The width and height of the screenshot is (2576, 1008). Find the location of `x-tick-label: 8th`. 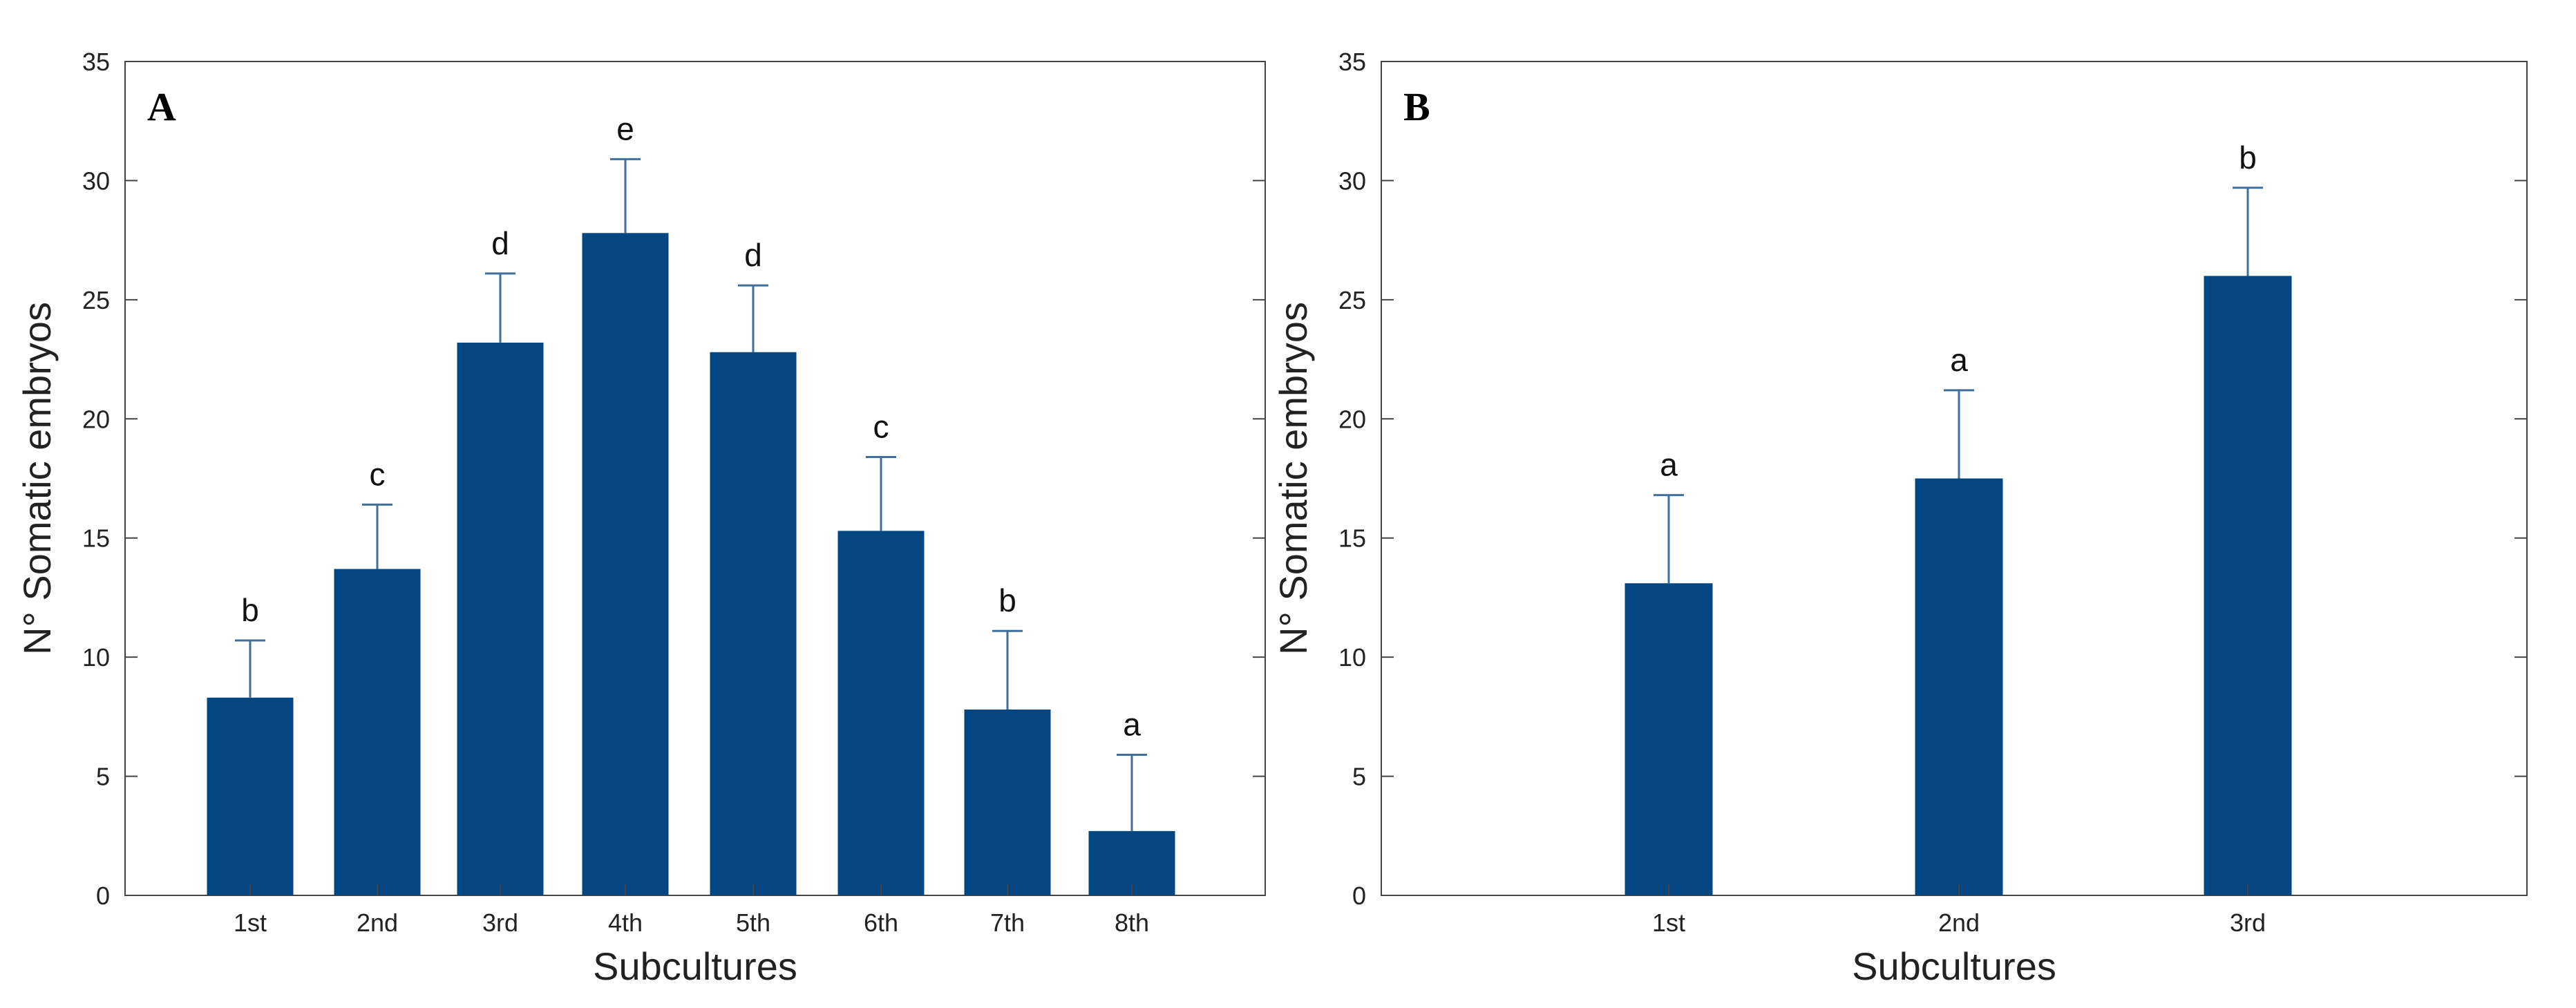

x-tick-label: 8th is located at coordinates (1132, 923).